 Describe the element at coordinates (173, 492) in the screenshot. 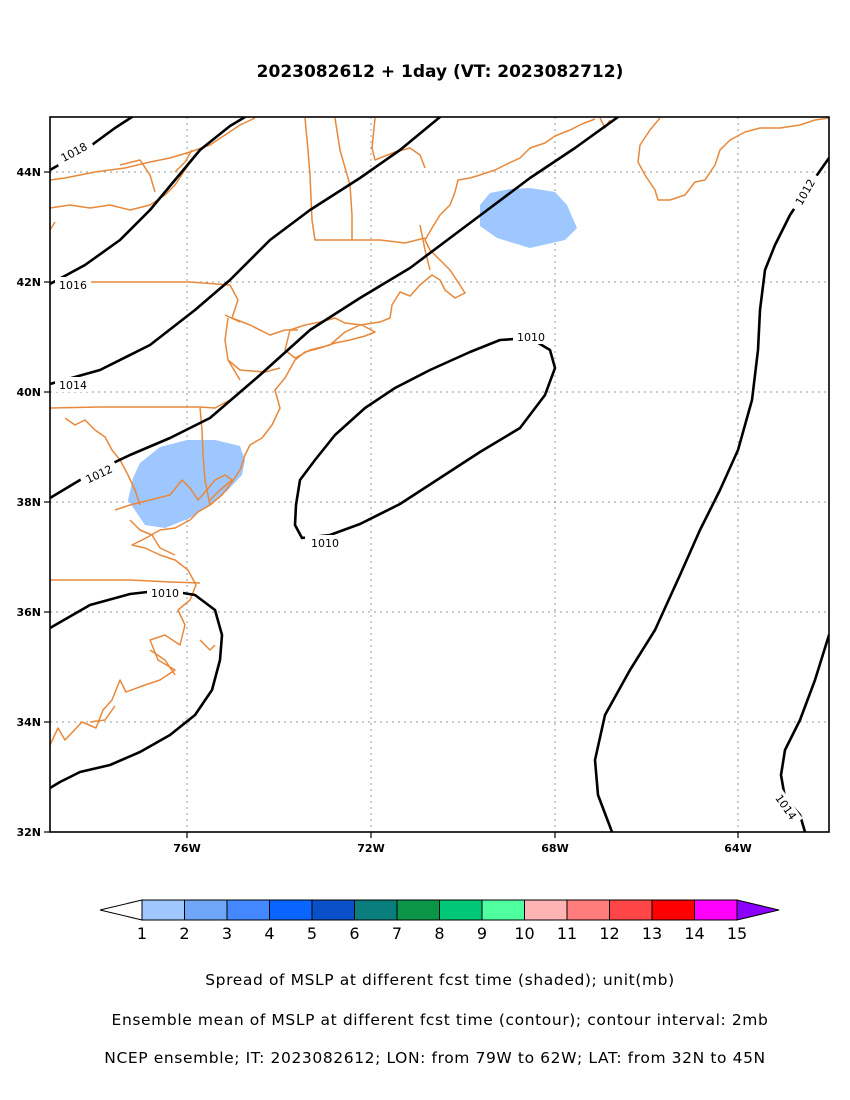

I see `coastline-peninsula` at that location.